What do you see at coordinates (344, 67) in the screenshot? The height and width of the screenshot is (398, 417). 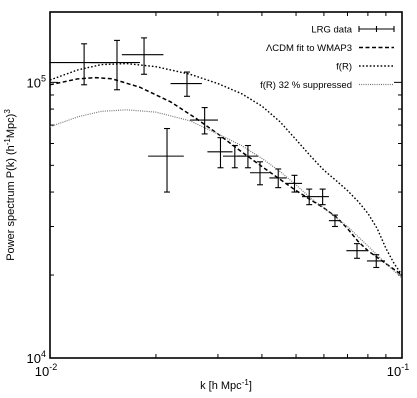 I see `legend-label: f(R)` at bounding box center [344, 67].